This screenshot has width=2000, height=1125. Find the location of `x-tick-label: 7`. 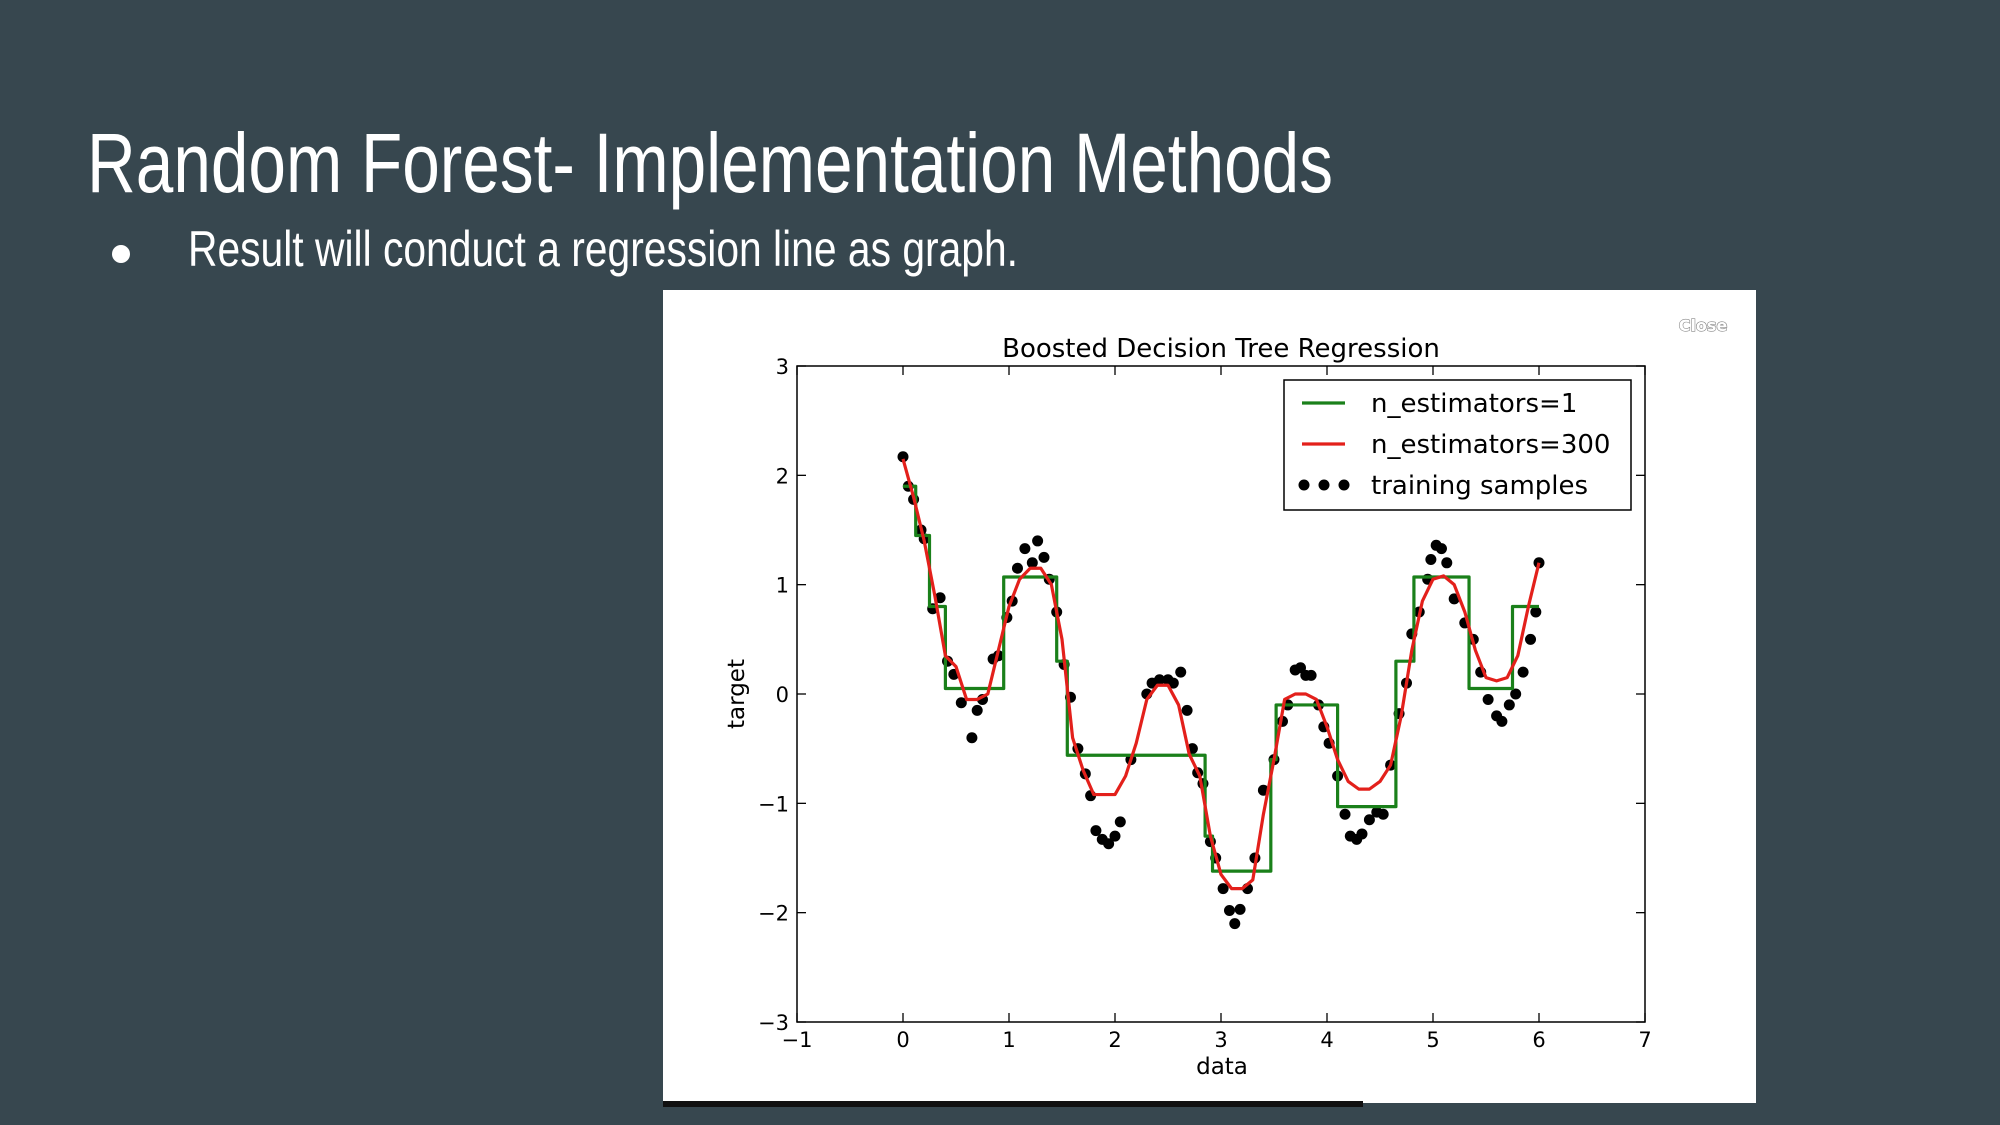

x-tick-label: 7 is located at coordinates (1644, 1040).